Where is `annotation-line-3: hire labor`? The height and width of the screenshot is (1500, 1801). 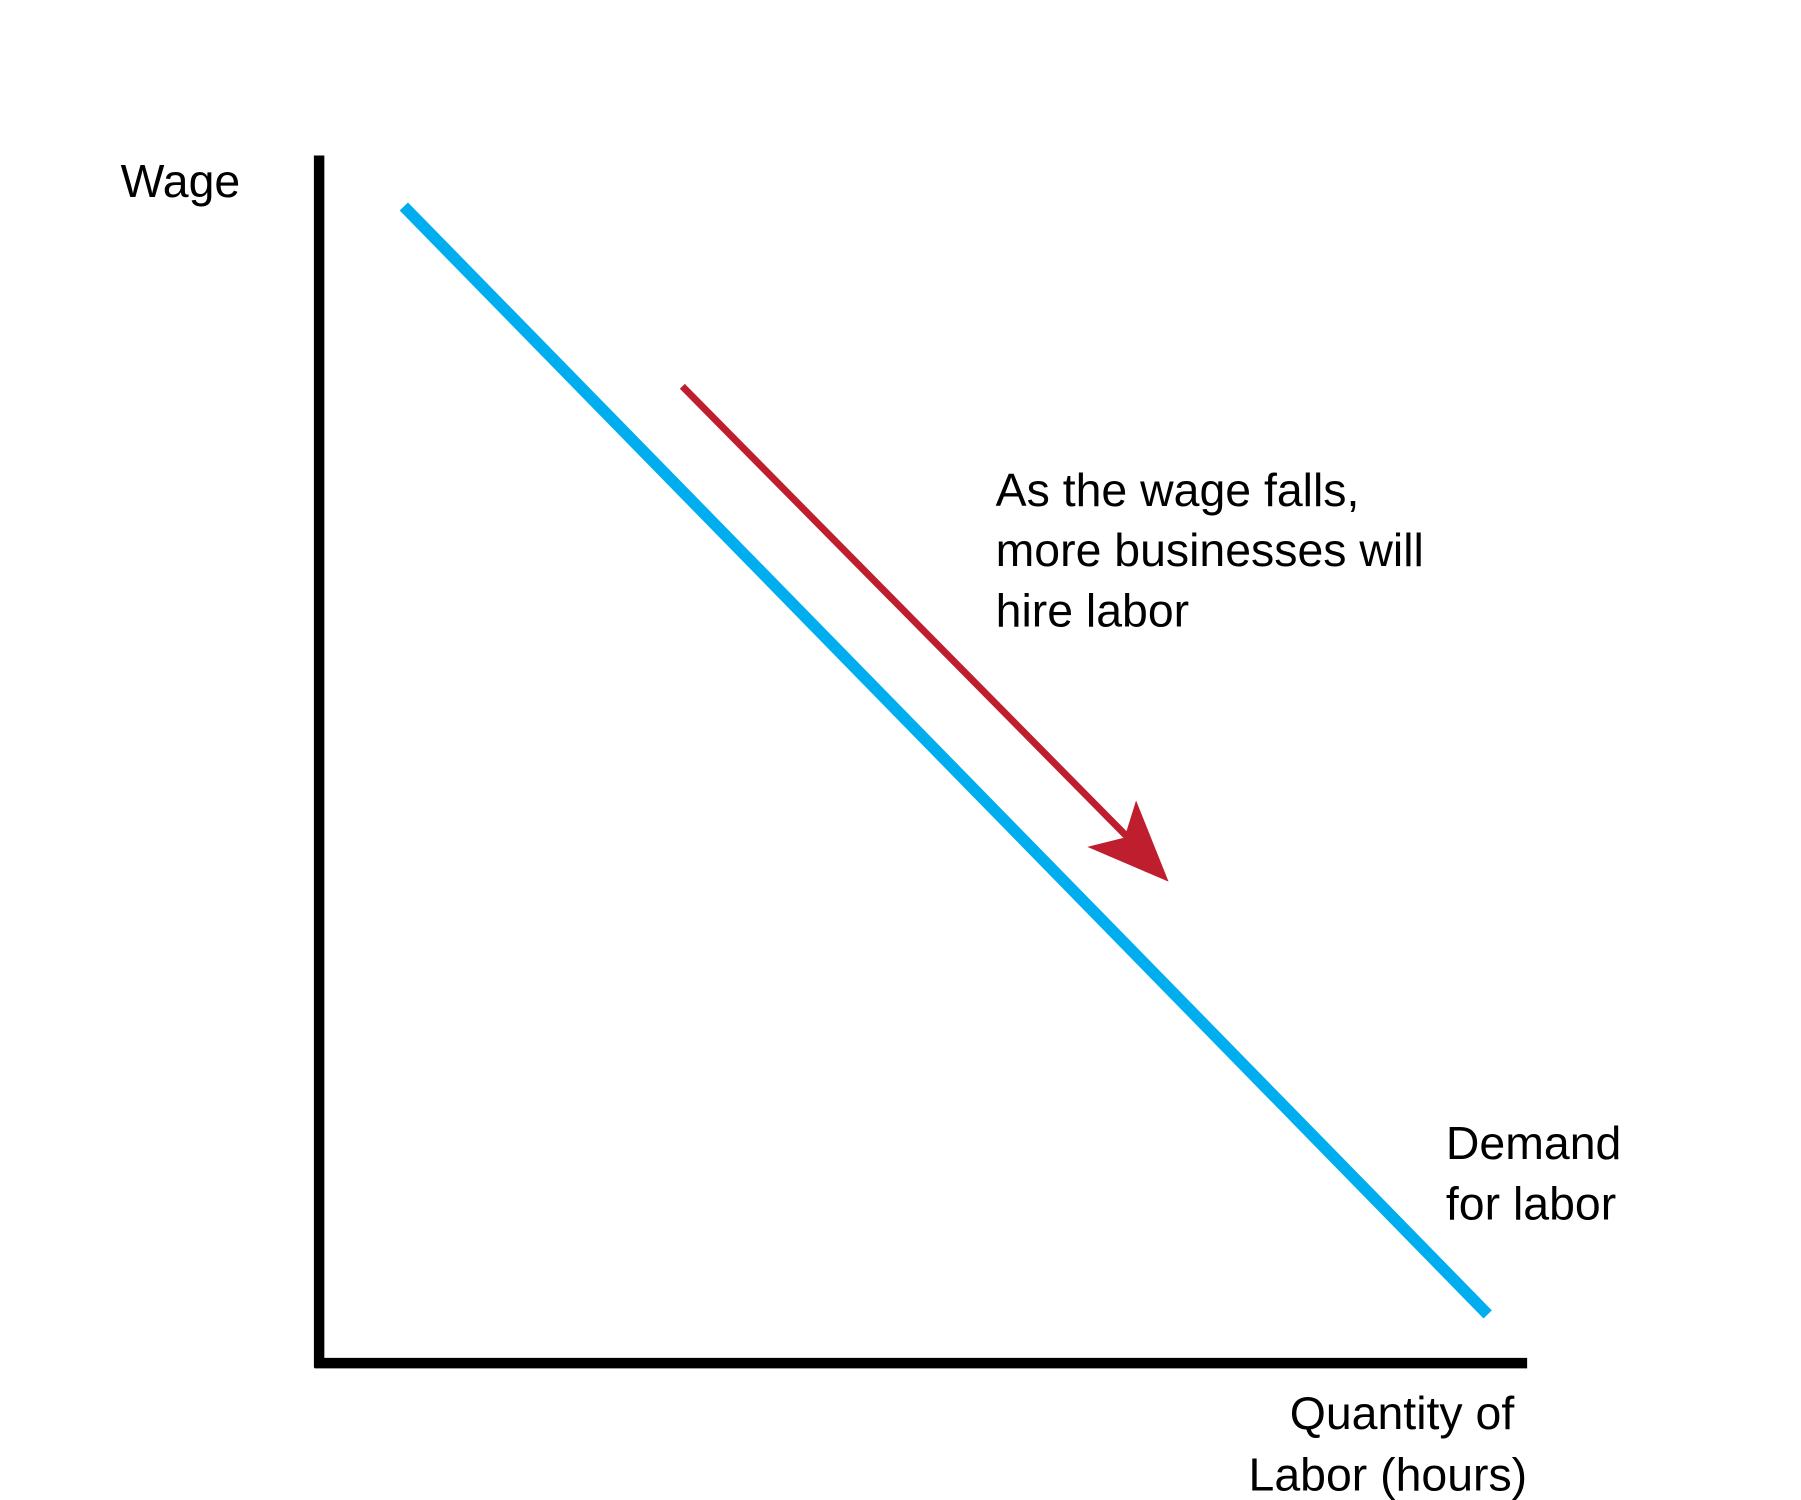 annotation-line-3: hire labor is located at coordinates (1092, 610).